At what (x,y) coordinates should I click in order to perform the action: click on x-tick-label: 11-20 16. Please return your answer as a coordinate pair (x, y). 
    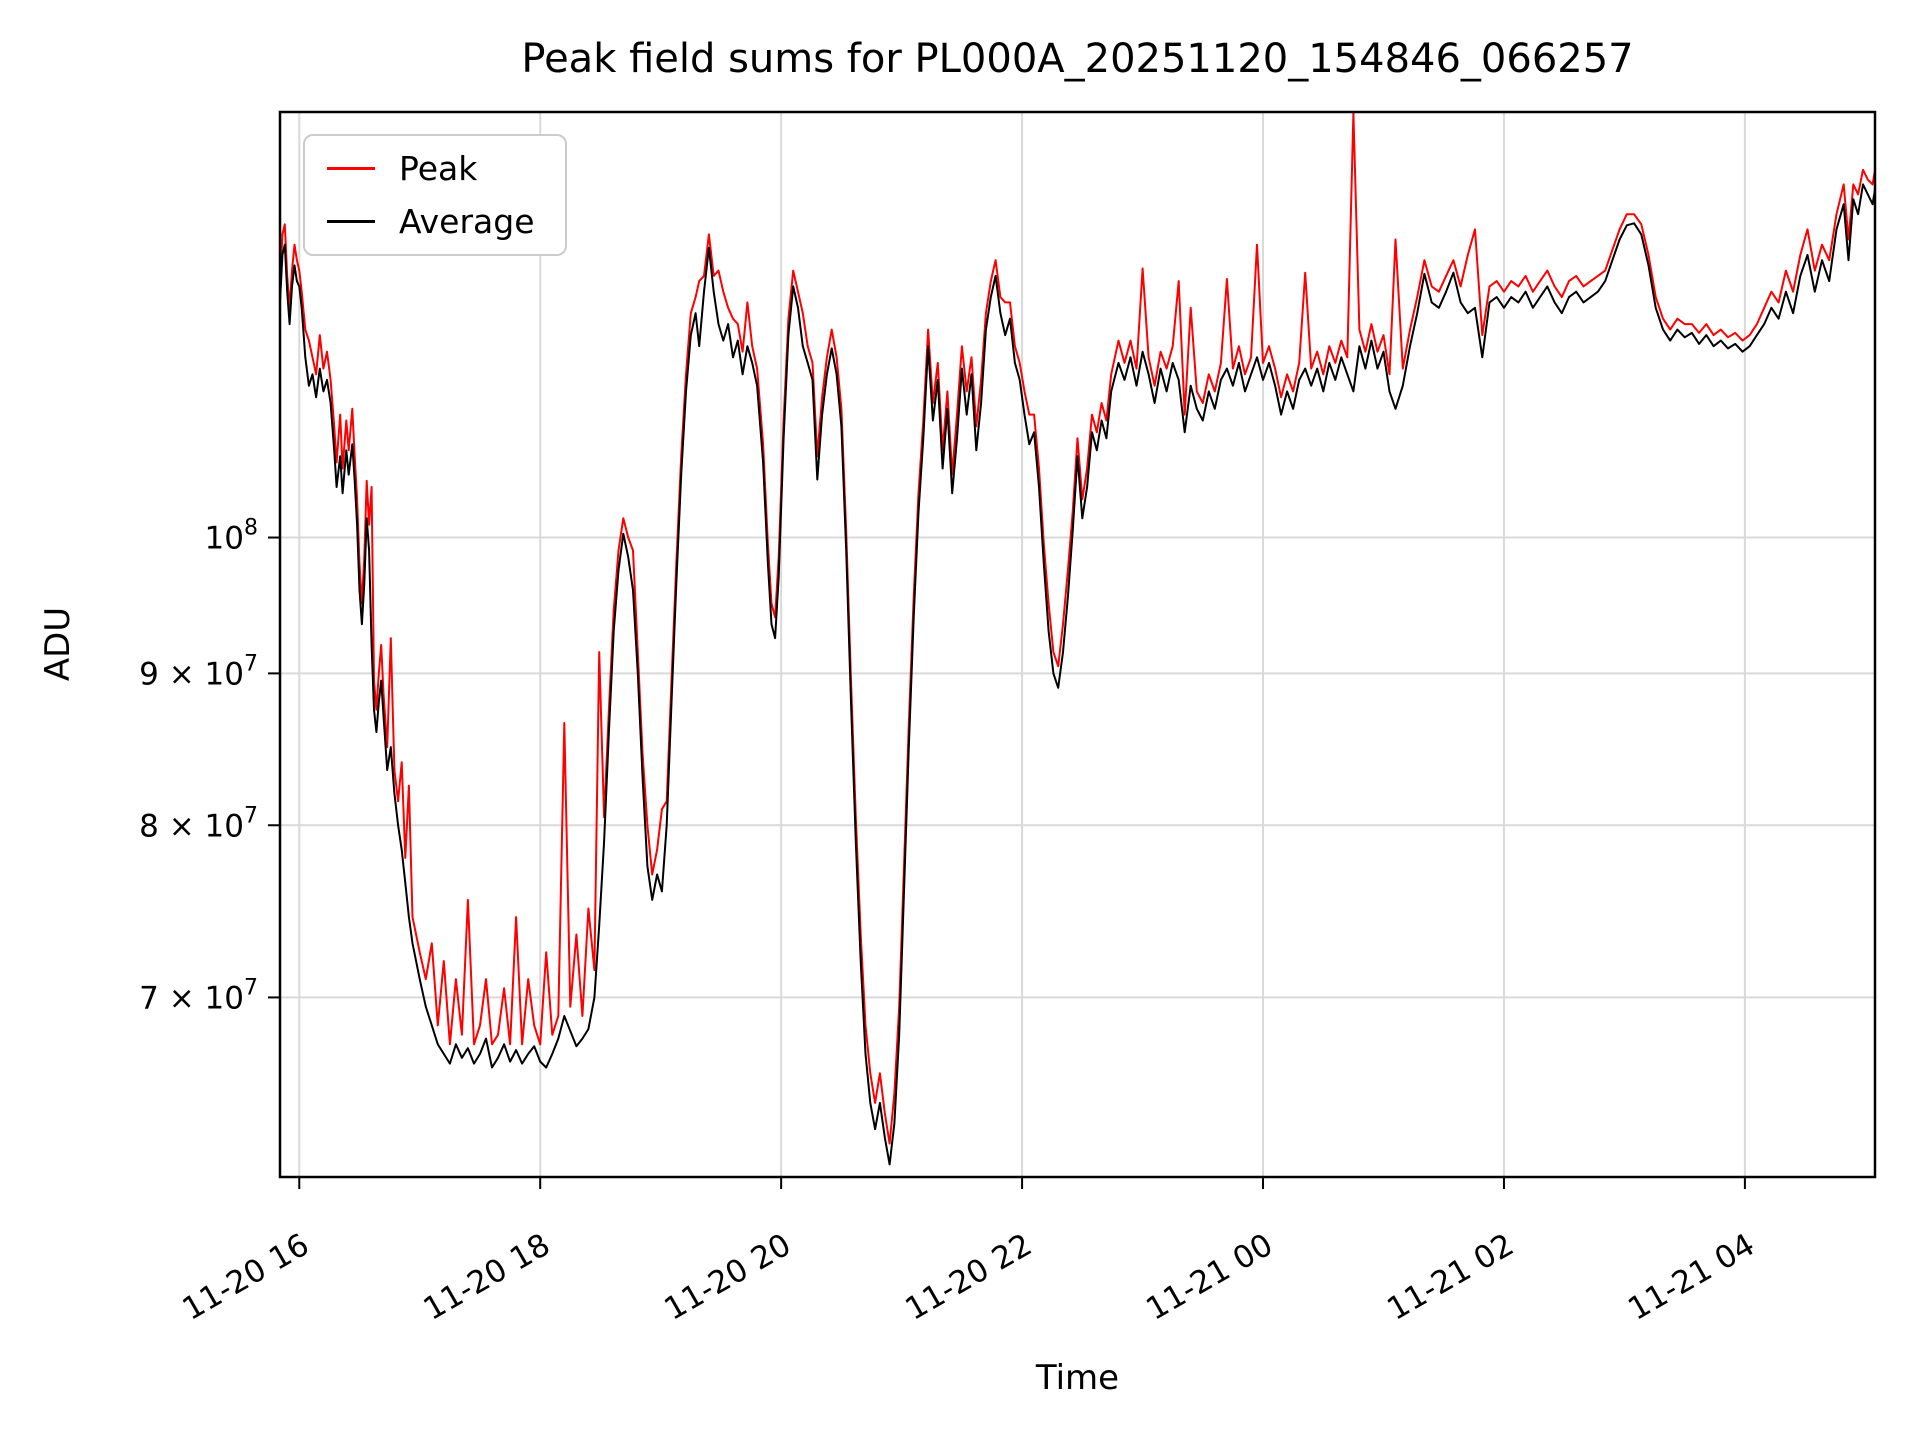
    Looking at the image, I should click on (246, 1277).